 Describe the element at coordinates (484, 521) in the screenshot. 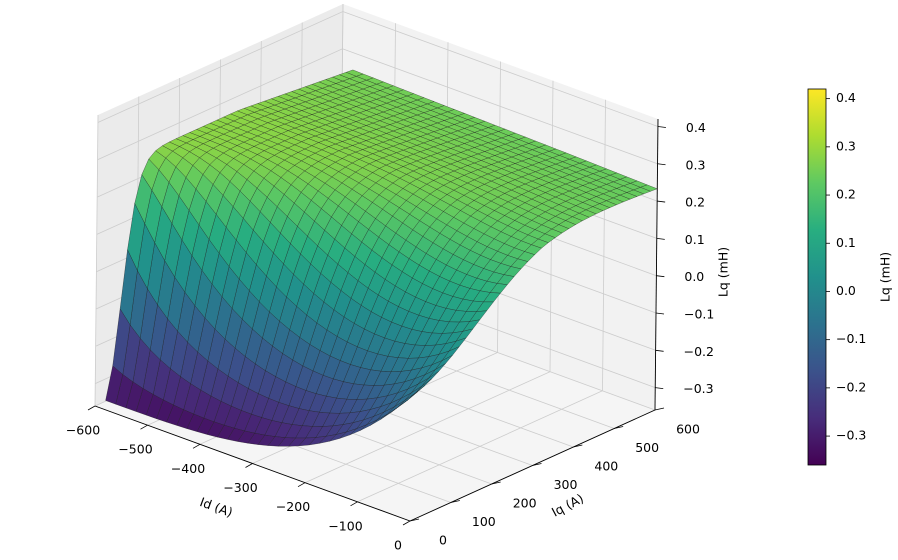

I see `y-tick-label: 100` at that location.